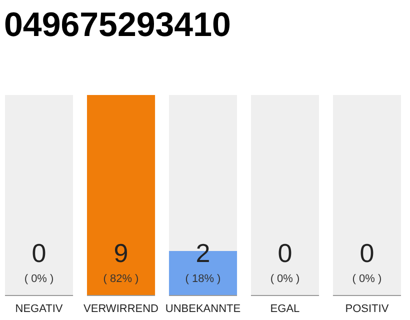  What do you see at coordinates (121, 253) in the screenshot?
I see `annotation: 9` at bounding box center [121, 253].